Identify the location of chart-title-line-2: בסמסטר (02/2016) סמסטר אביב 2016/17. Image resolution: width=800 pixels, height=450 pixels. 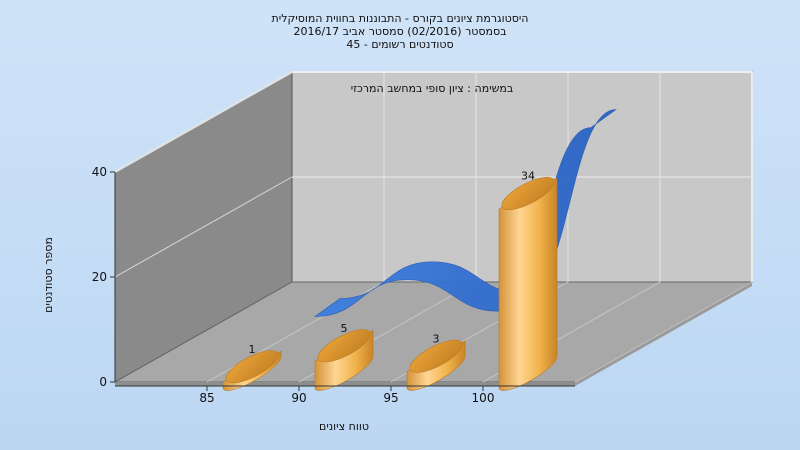
(400, 31).